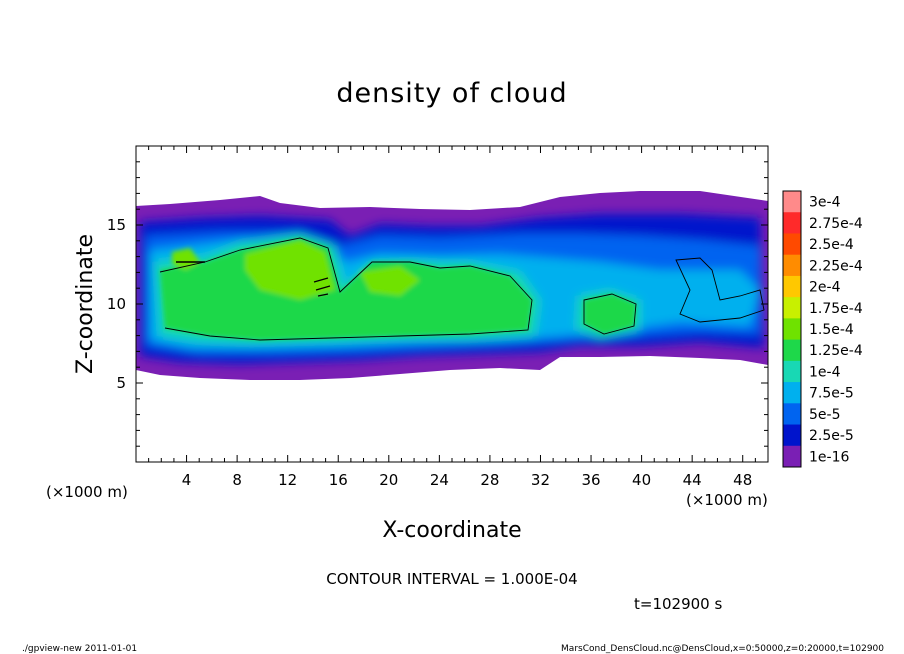 The width and height of the screenshot is (904, 654). Describe the element at coordinates (678, 604) in the screenshot. I see `time-label: t=102900 s` at that location.